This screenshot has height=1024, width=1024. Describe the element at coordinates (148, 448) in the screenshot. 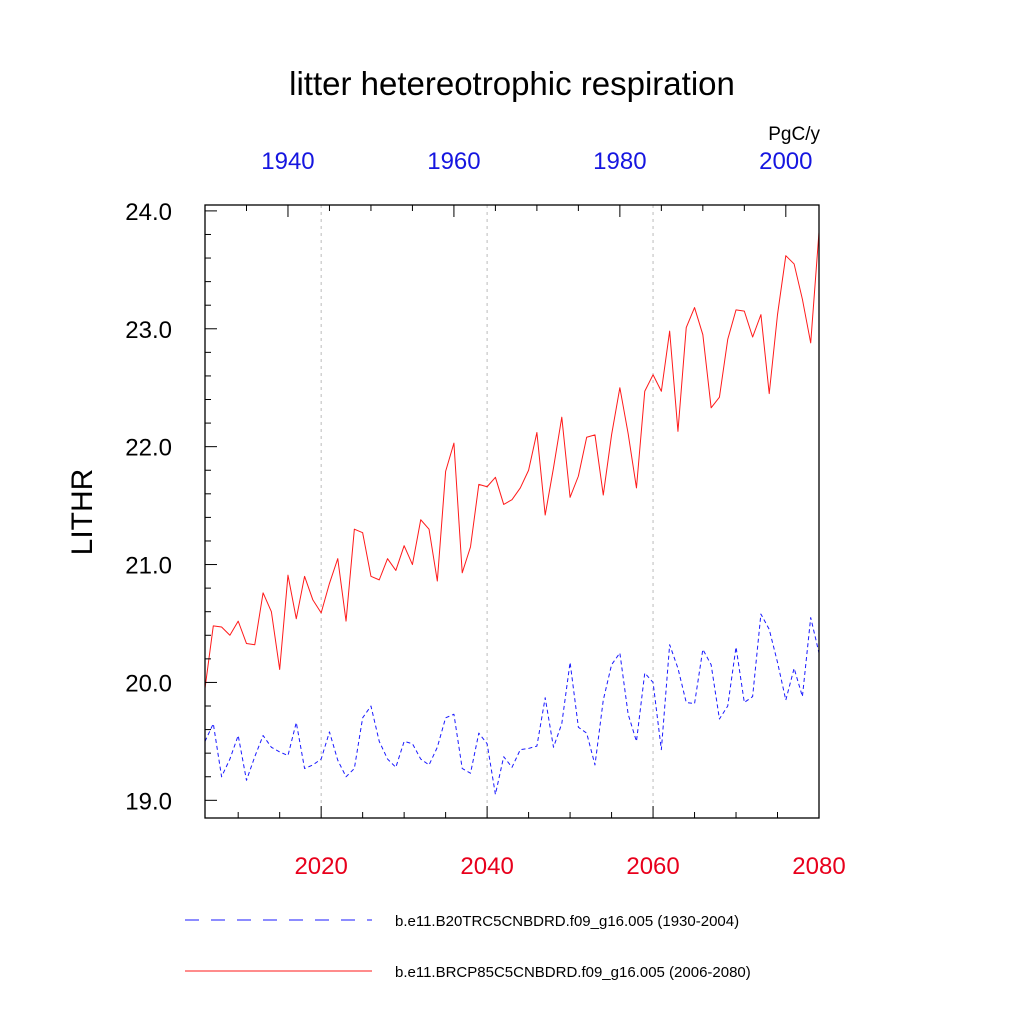

I see `y-tick-label: 22.0` at that location.